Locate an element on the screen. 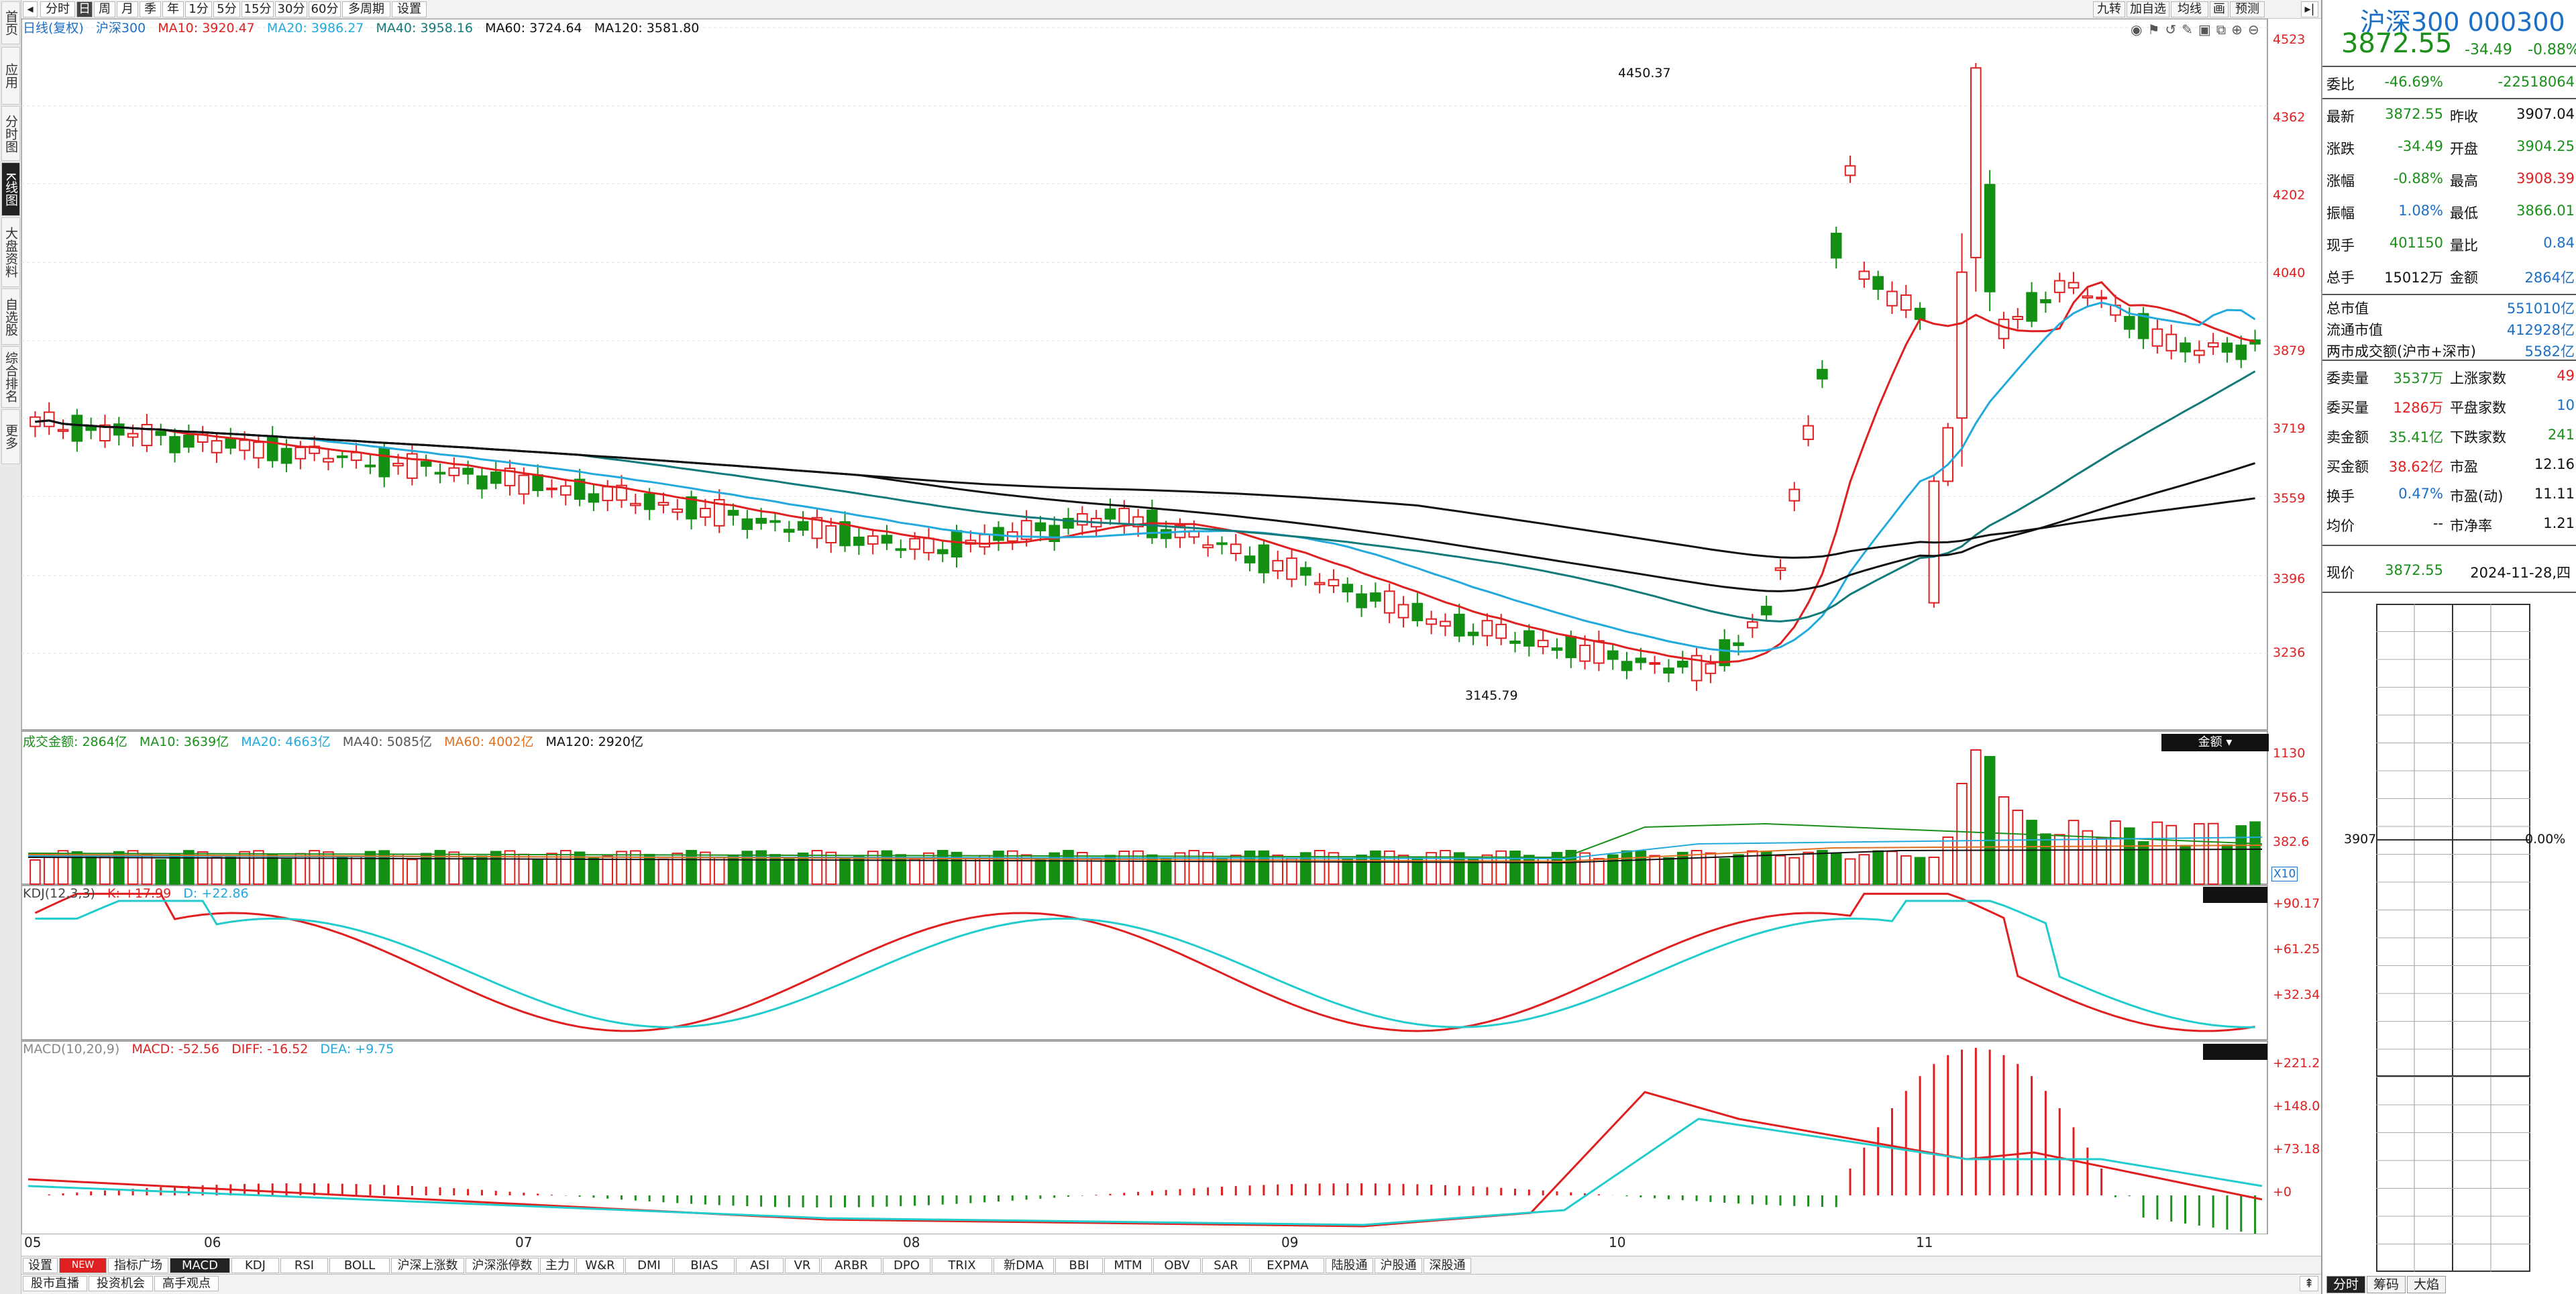 Image resolution: width=2576 pixels, height=1294 pixels. quote-tab-1: 筹码 is located at coordinates (2386, 1284).